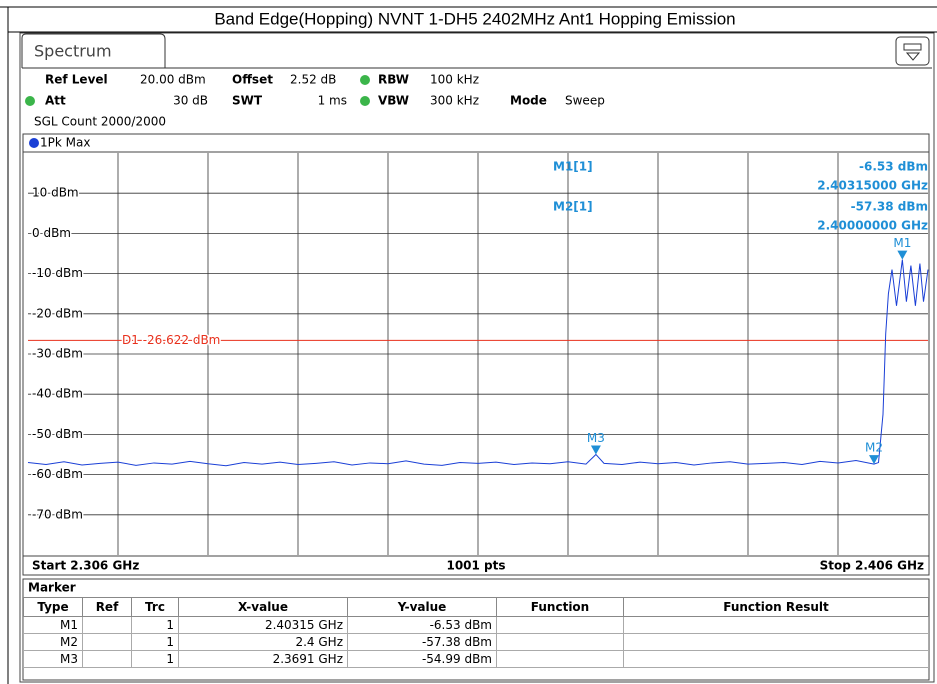  What do you see at coordinates (57, 273) in the screenshot?
I see `y-tick-label: -10 dBm` at bounding box center [57, 273].